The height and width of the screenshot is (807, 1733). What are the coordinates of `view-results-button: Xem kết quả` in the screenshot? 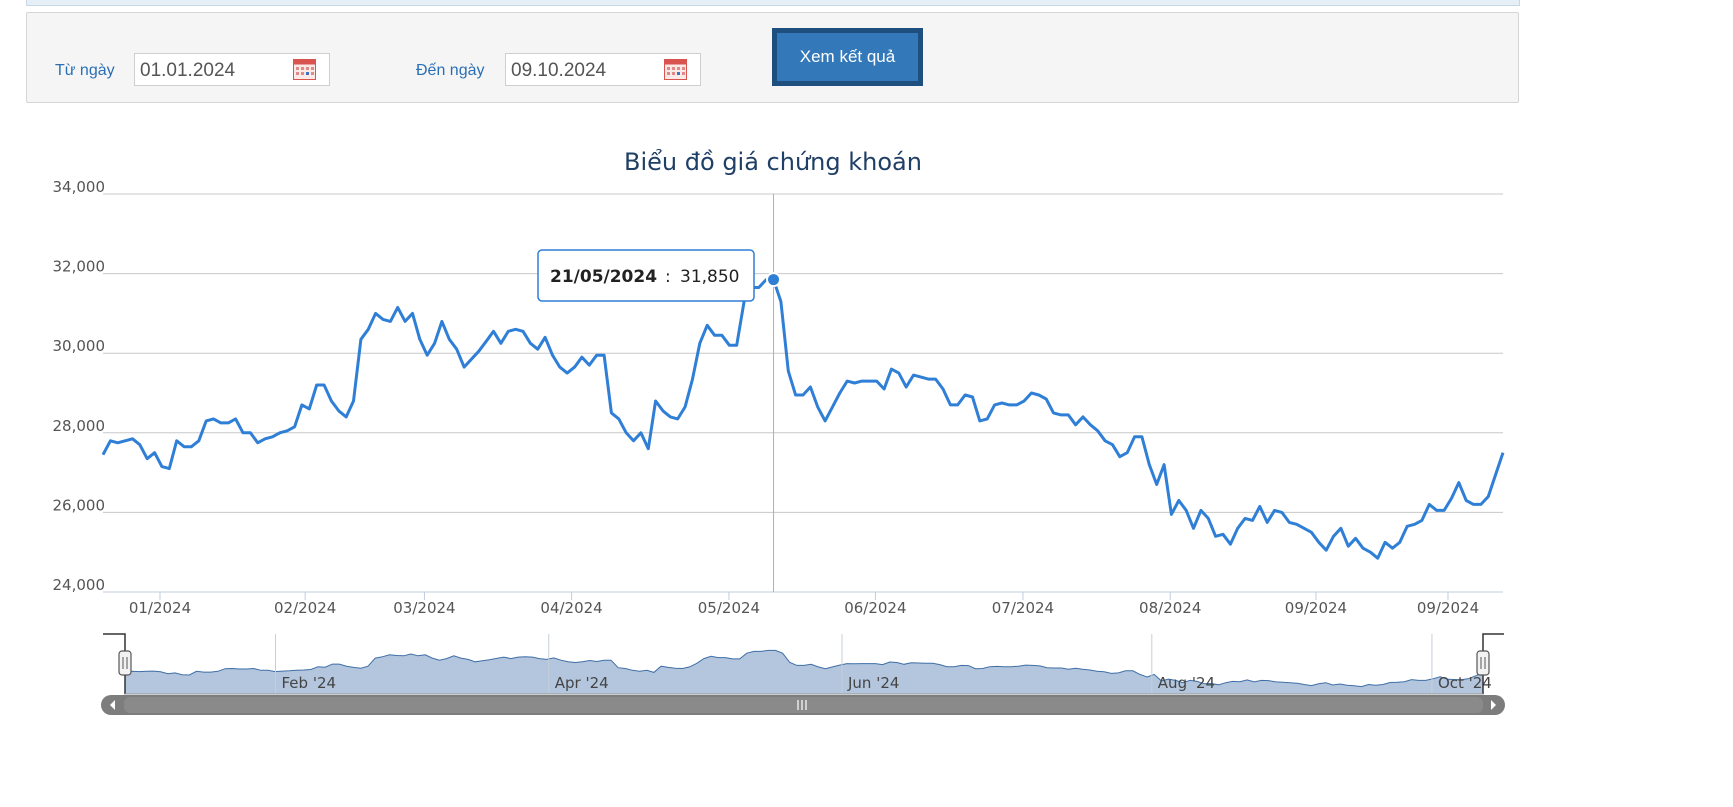 It's located at (847, 57).